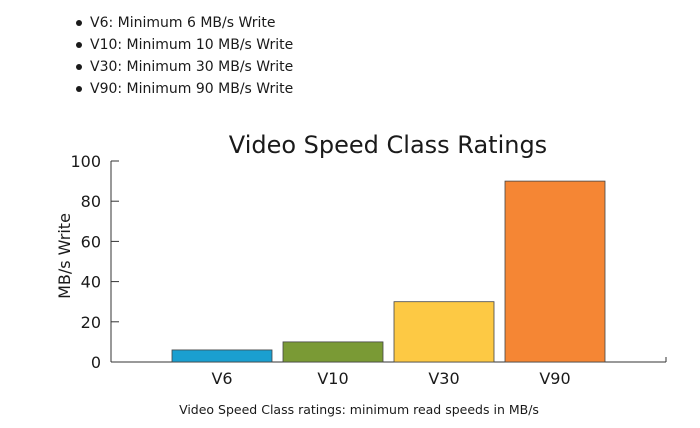  I want to click on x-tick-label: V90, so click(554, 378).